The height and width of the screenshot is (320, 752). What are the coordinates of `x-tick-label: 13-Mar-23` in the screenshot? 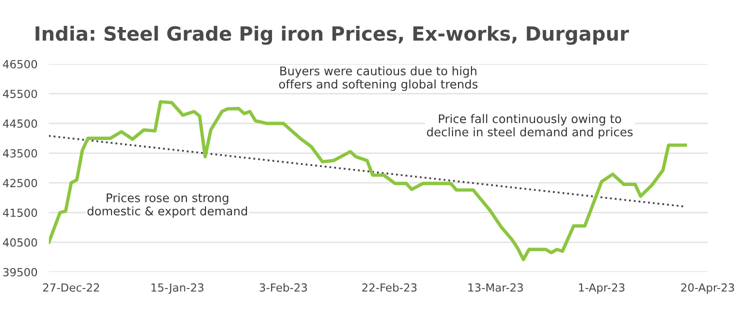 It's located at (495, 287).